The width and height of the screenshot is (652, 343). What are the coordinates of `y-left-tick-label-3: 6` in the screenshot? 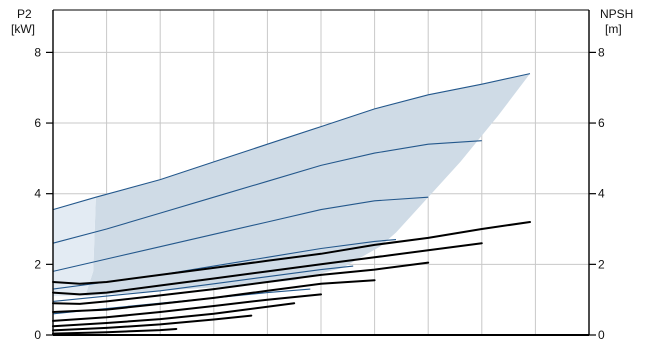 It's located at (37, 123).